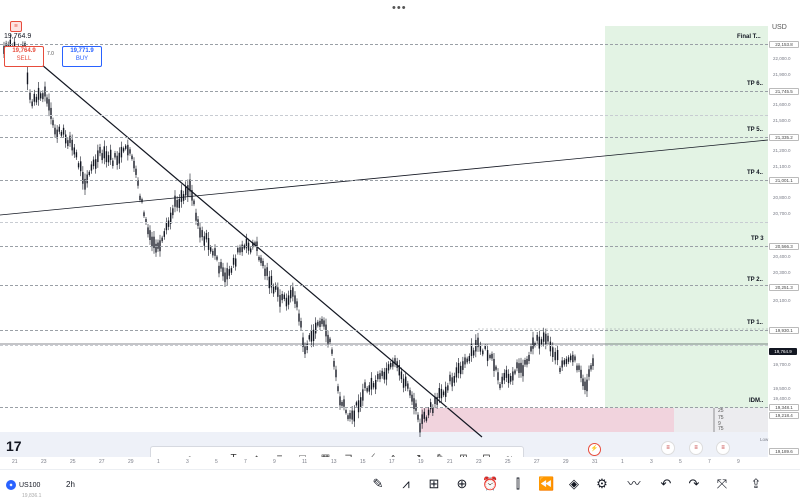  I want to click on undo-icon: ↶, so click(666, 483).